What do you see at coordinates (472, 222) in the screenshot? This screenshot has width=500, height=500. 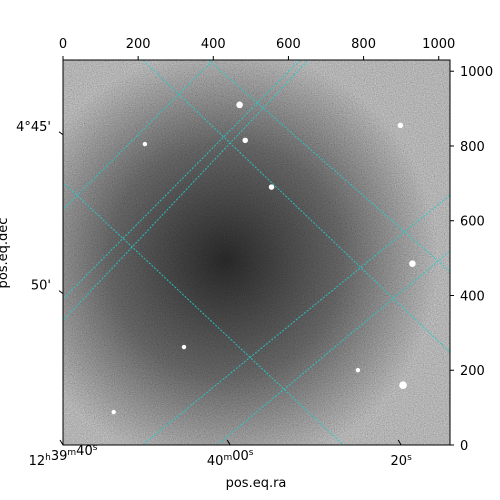 I see `right-tick-label: 600` at bounding box center [472, 222].